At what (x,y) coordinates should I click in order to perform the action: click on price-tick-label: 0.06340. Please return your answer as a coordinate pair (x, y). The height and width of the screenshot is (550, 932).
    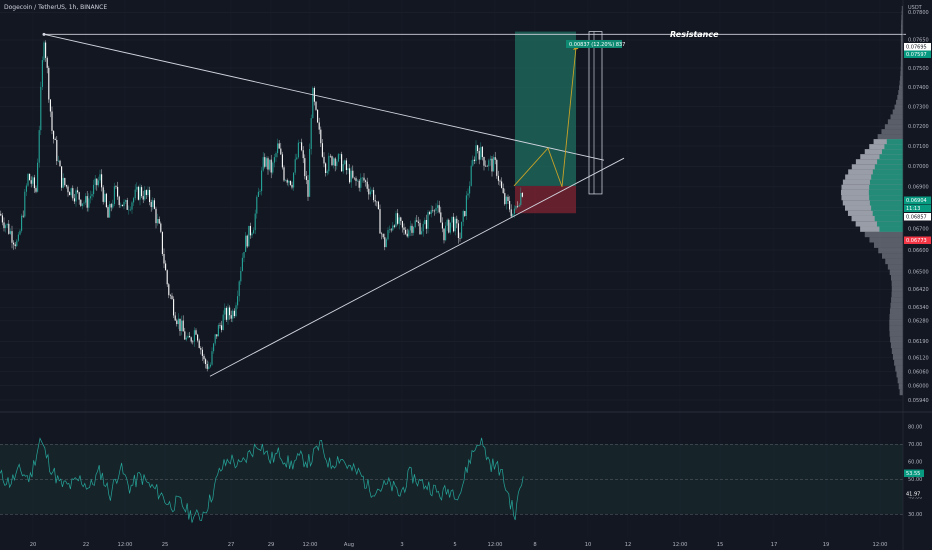
    Looking at the image, I should click on (918, 308).